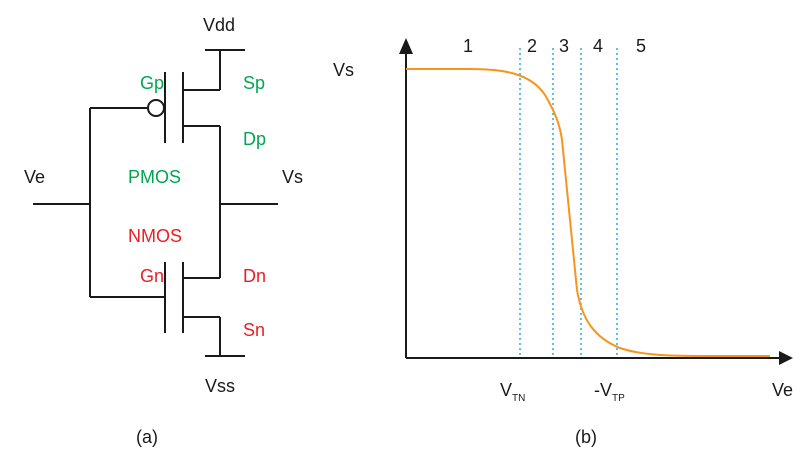 The height and width of the screenshot is (455, 793). I want to click on nmos-source-label: Sn, so click(254, 330).